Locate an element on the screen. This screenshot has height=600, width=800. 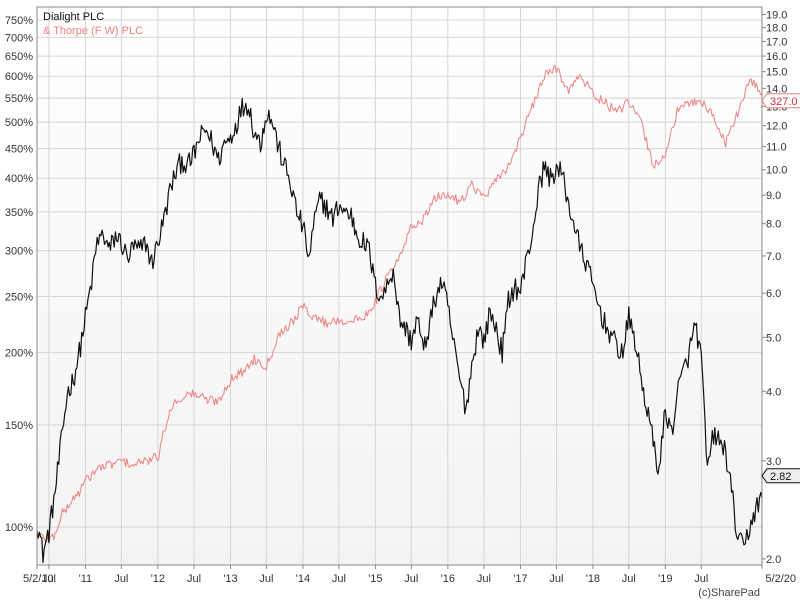
left-tick-label: 350% is located at coordinates (19, 213).